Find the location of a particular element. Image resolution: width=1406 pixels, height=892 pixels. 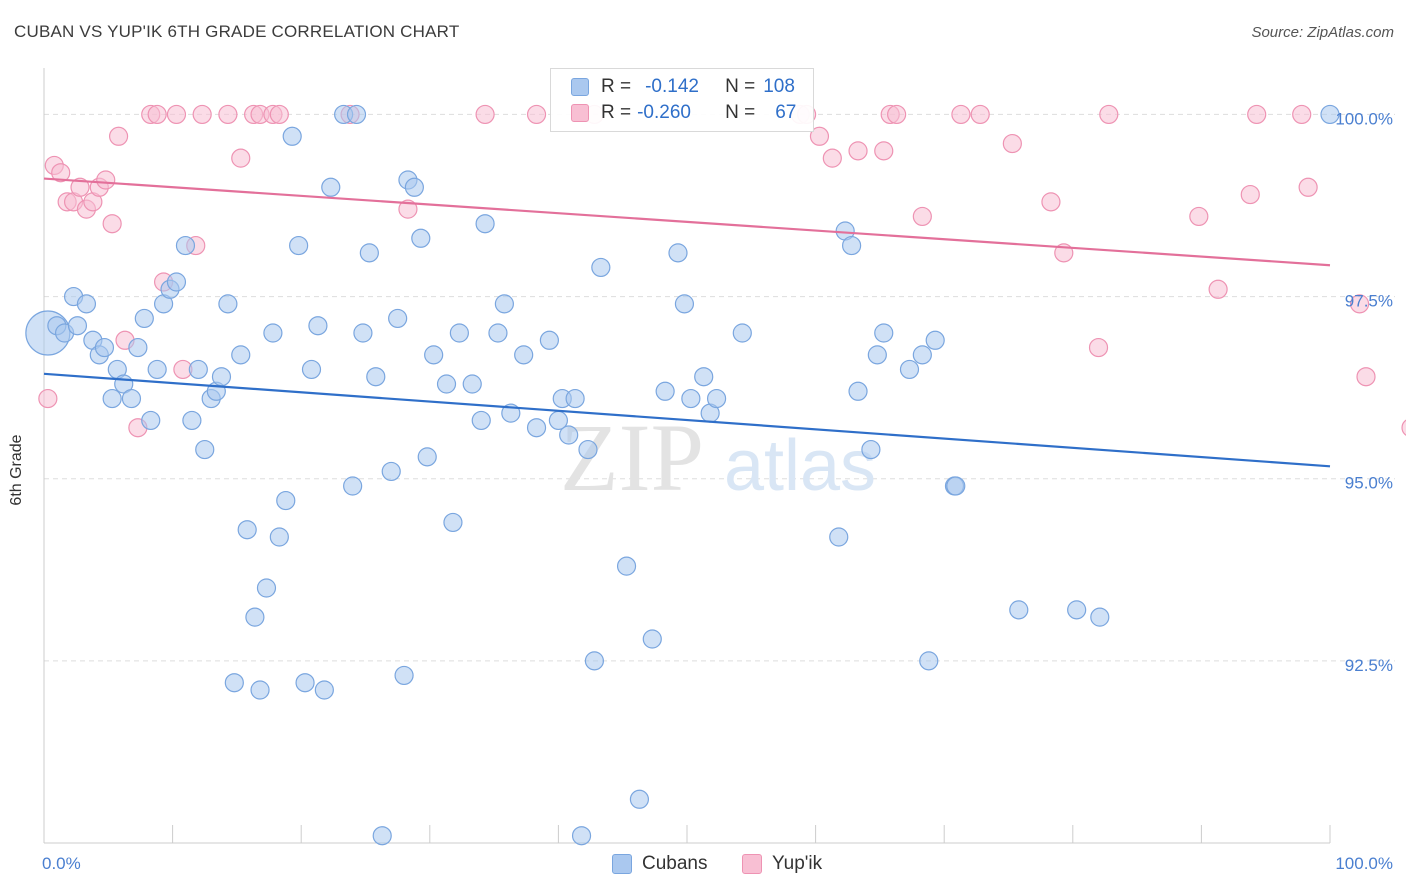

legend-row-cubans: R = -0.142 N = 108 is located at coordinates (683, 87).